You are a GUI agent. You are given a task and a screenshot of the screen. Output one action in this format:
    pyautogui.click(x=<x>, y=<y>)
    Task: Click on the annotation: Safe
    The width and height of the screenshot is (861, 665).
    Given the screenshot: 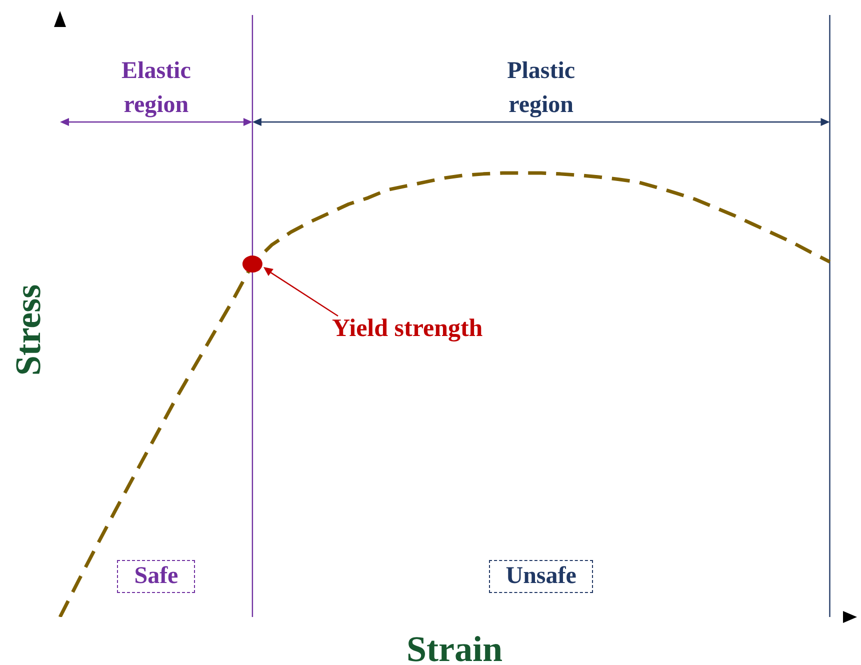 What is the action you would take?
    pyautogui.click(x=156, y=576)
    